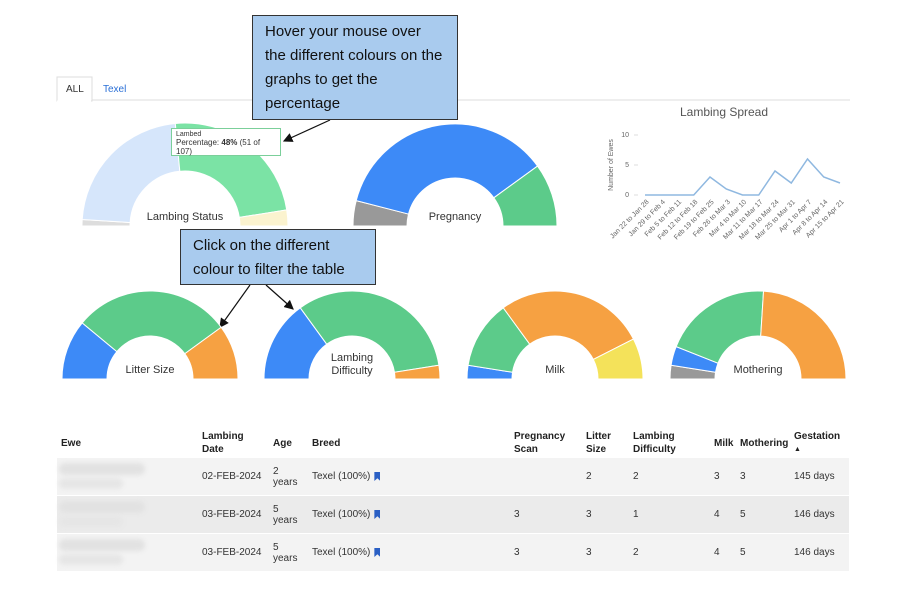 The height and width of the screenshot is (592, 922). What do you see at coordinates (75, 89) in the screenshot?
I see `tab: ALL` at bounding box center [75, 89].